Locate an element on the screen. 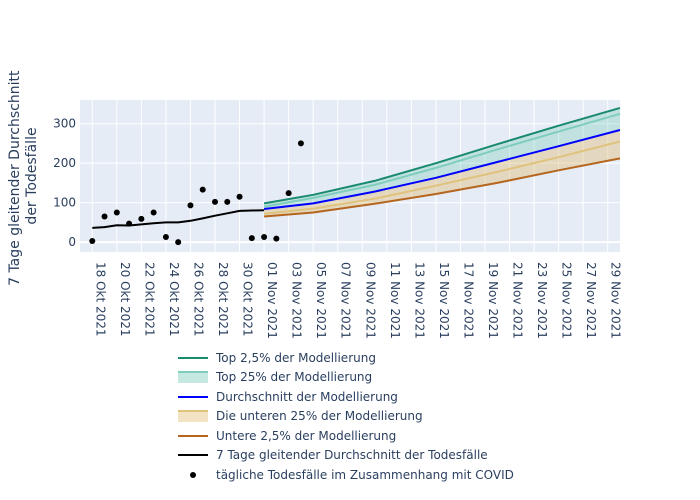 This screenshot has height=500, width=700. legend-label-lower-25: Die unteren 25% der Modellierung is located at coordinates (319, 416).